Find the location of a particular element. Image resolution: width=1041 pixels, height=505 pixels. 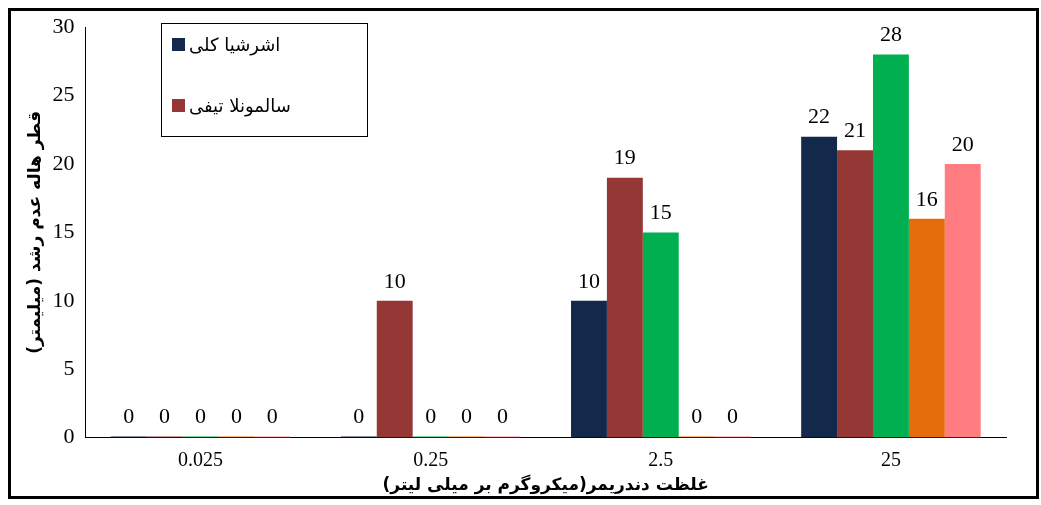

data-label: 28 is located at coordinates (890, 34).